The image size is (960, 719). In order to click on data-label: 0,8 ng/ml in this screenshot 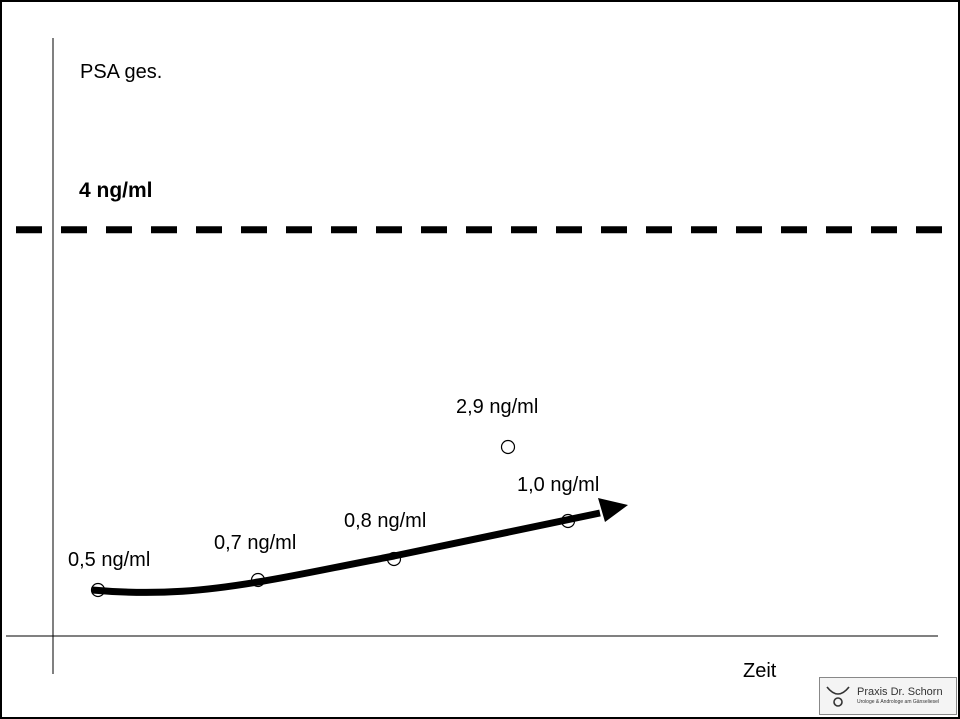, I will do `click(385, 521)`.